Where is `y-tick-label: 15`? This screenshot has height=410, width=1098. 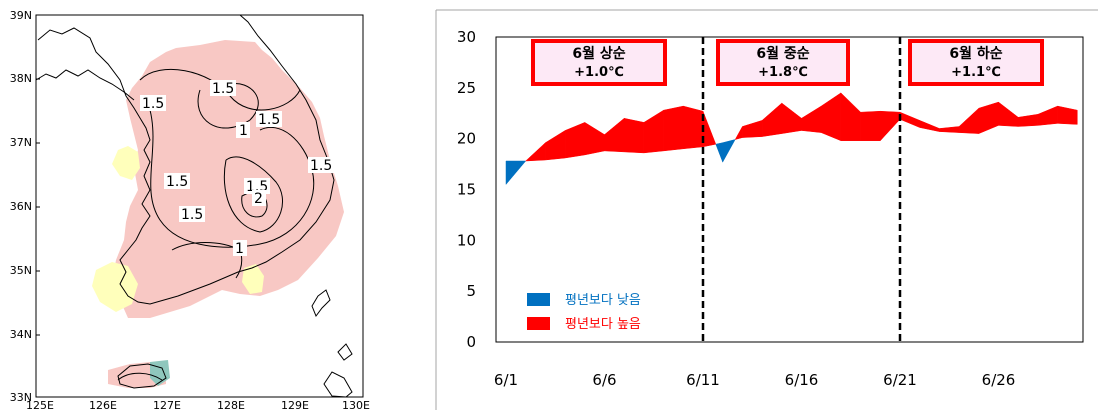
y-tick-label: 15 is located at coordinates (466, 190).